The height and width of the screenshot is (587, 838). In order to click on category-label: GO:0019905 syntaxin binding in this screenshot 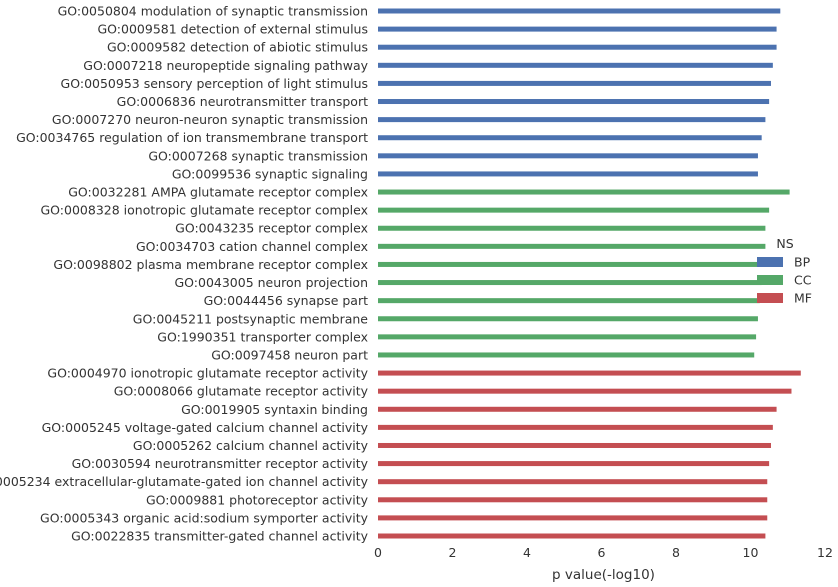, I will do `click(274, 409)`.